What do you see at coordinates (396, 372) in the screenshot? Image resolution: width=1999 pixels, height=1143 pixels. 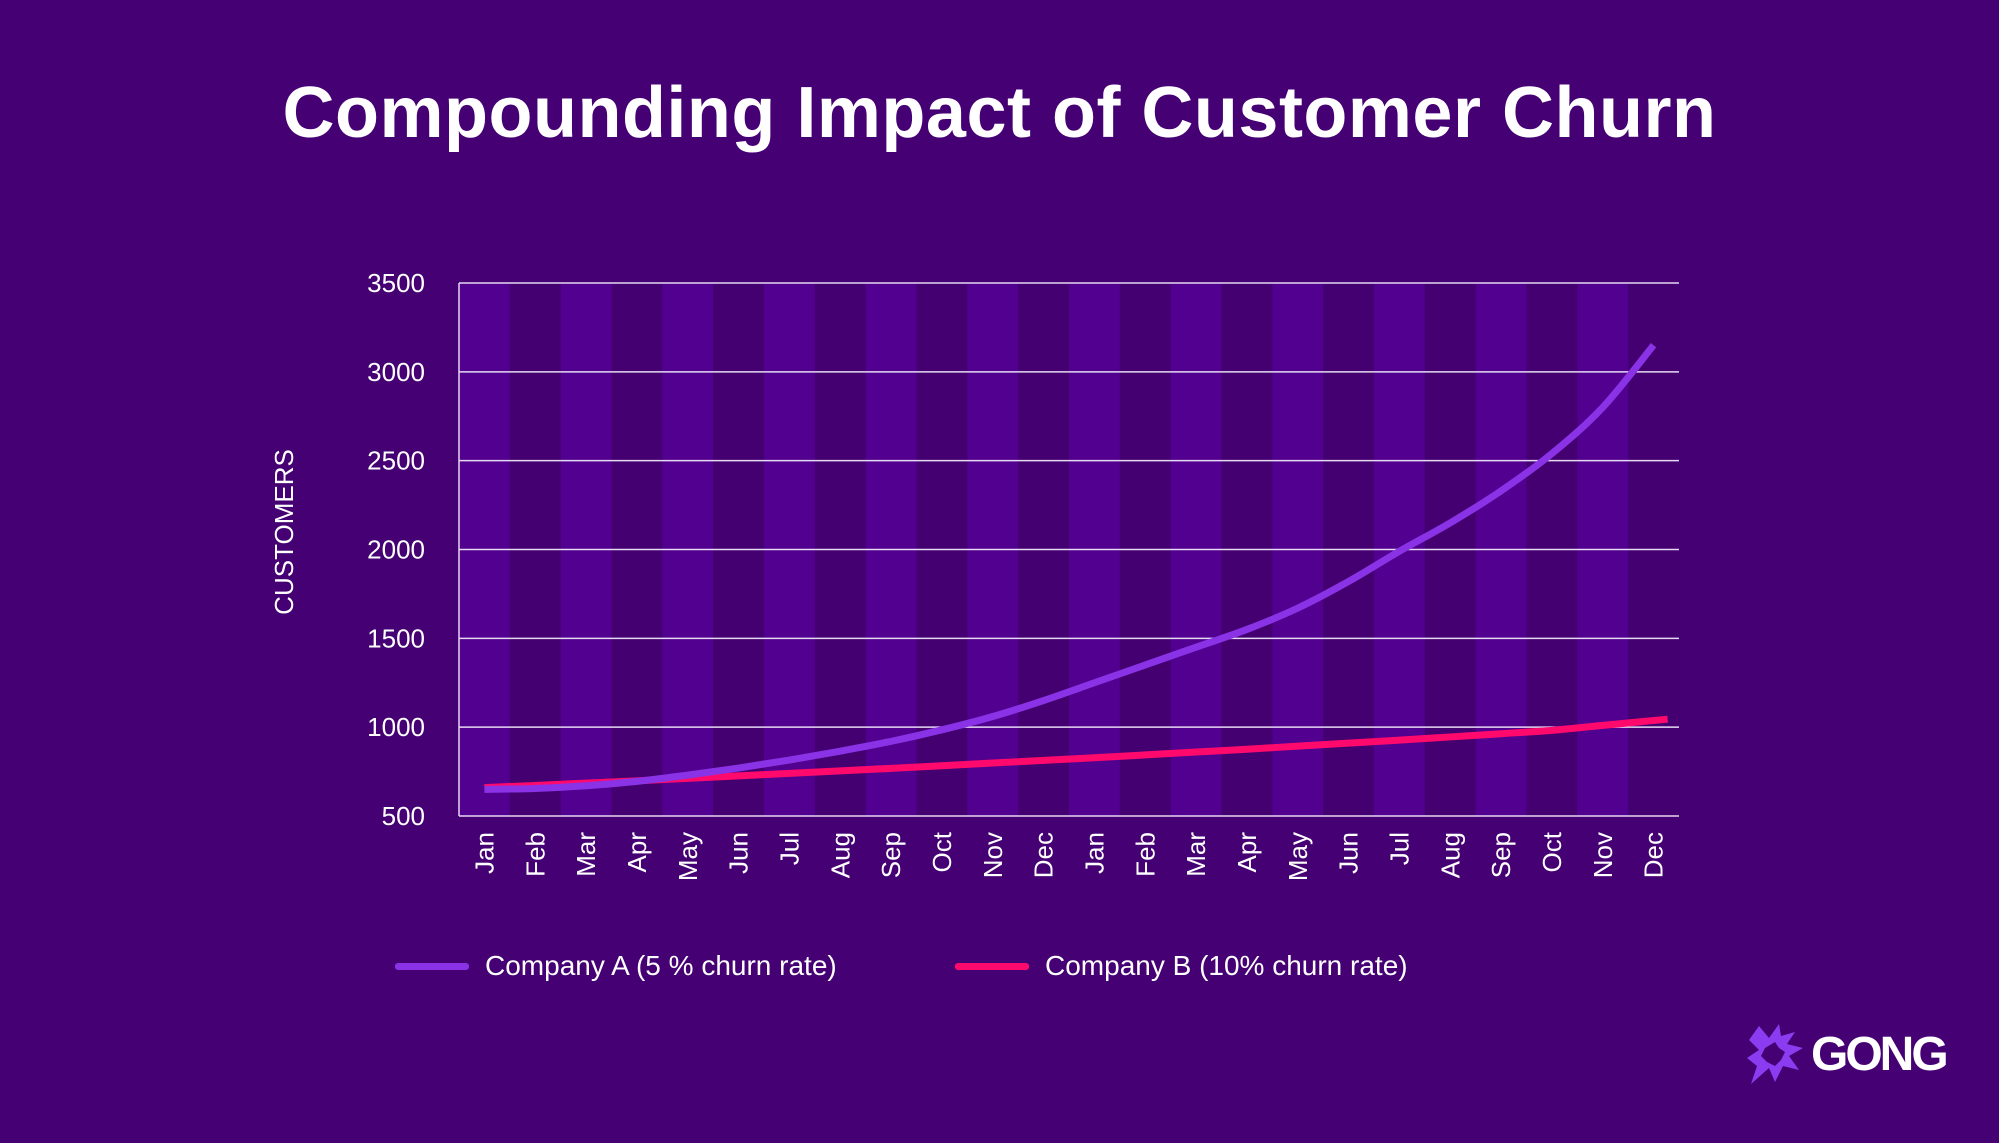 I see `y-tick-label: 3000` at bounding box center [396, 372].